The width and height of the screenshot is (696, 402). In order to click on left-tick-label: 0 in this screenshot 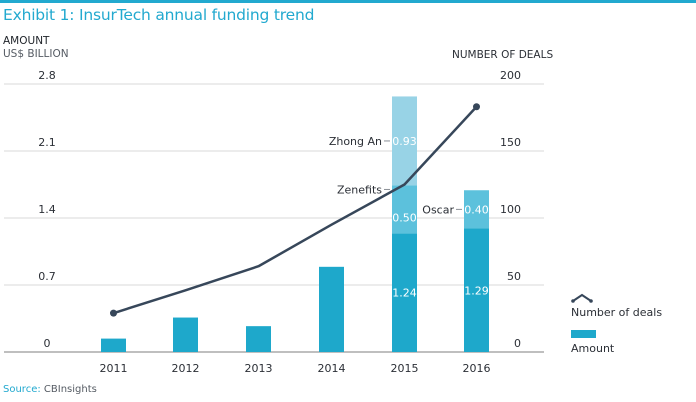, I will do `click(47, 343)`.